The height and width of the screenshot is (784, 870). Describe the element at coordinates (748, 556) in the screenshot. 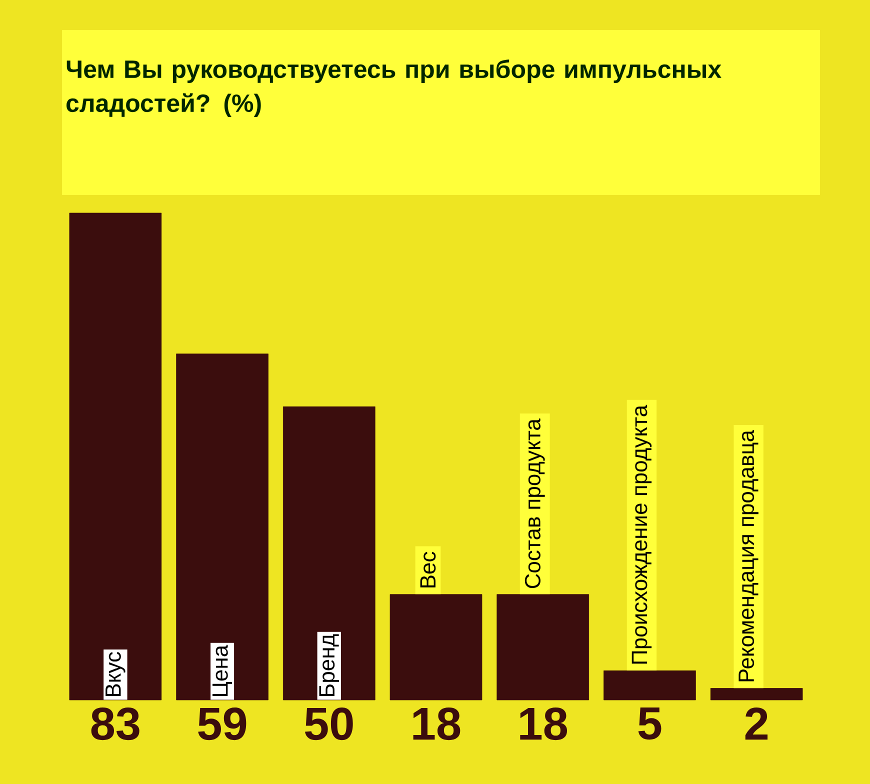

I see `x-tick-label: Рекомендация продавца` at that location.